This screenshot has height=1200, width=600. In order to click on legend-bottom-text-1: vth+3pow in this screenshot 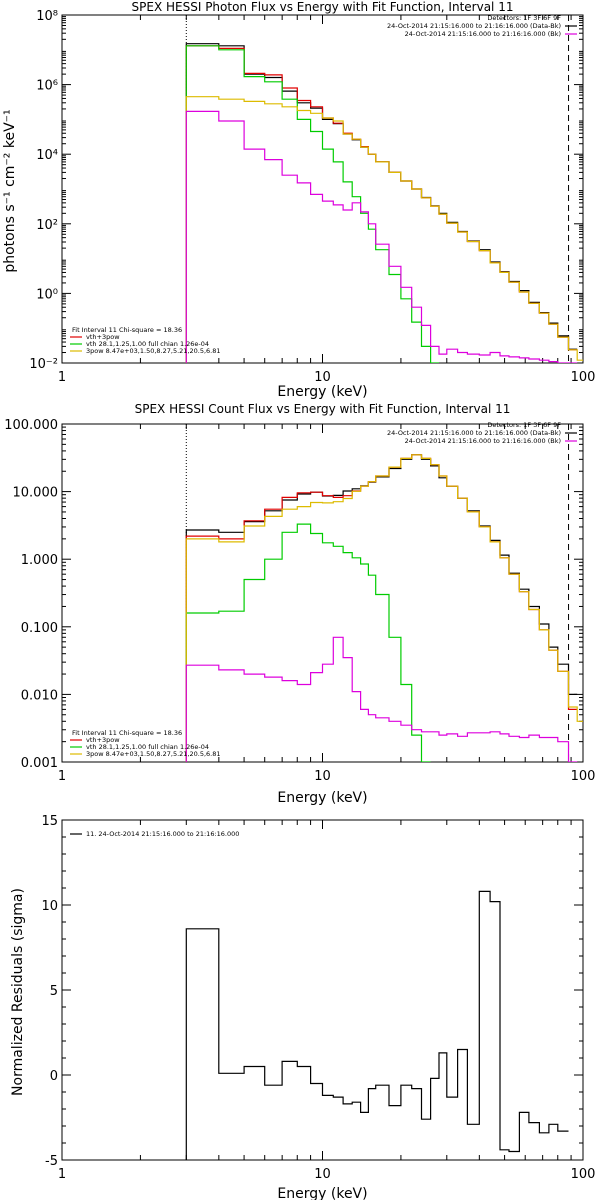, I will do `click(103, 337)`.